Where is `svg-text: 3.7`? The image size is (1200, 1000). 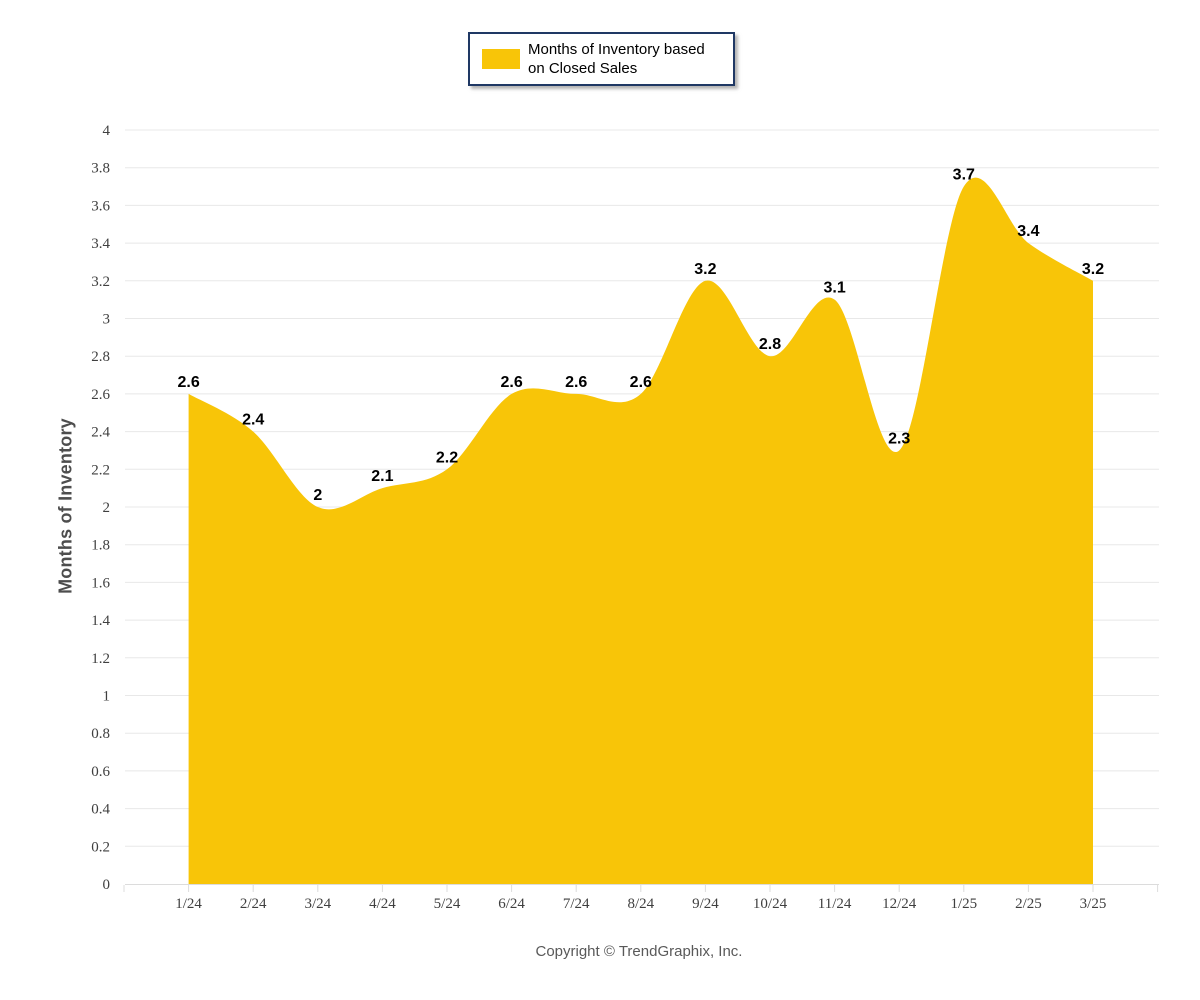 svg-text: 3.7 is located at coordinates (964, 175).